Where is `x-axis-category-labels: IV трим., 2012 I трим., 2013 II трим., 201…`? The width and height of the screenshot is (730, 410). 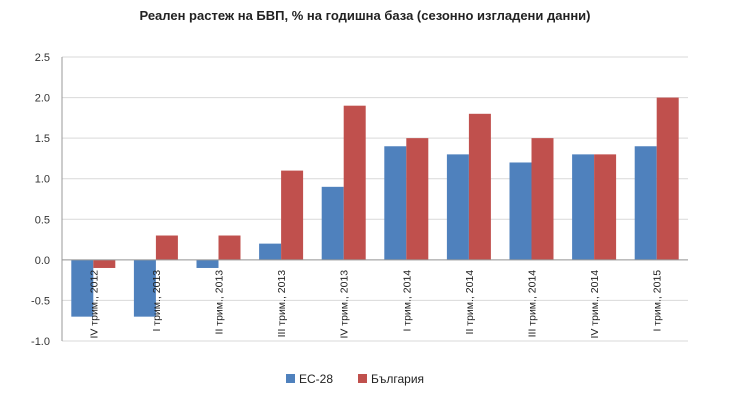
x-axis-category-labels: IV трим., 2012 I трим., 2013 II трим., 201… is located at coordinates (375, 304).